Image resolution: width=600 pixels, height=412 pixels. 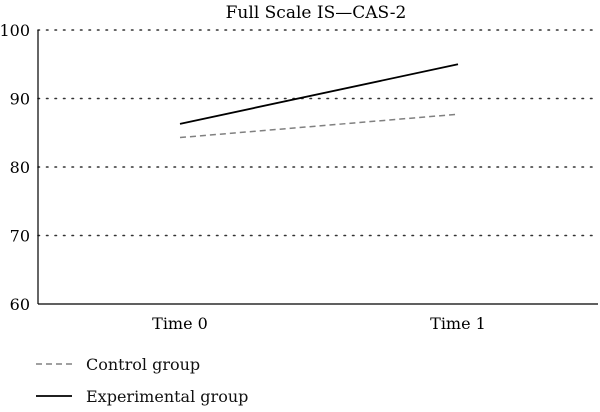 What do you see at coordinates (319, 126) in the screenshot?
I see `series-line-control-group` at bounding box center [319, 126].